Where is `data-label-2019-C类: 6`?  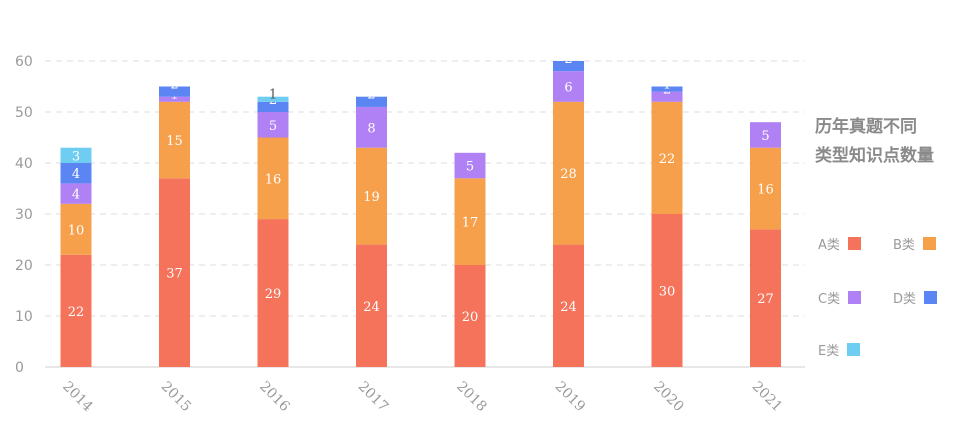
data-label-2019-C类: 6 is located at coordinates (568, 88).